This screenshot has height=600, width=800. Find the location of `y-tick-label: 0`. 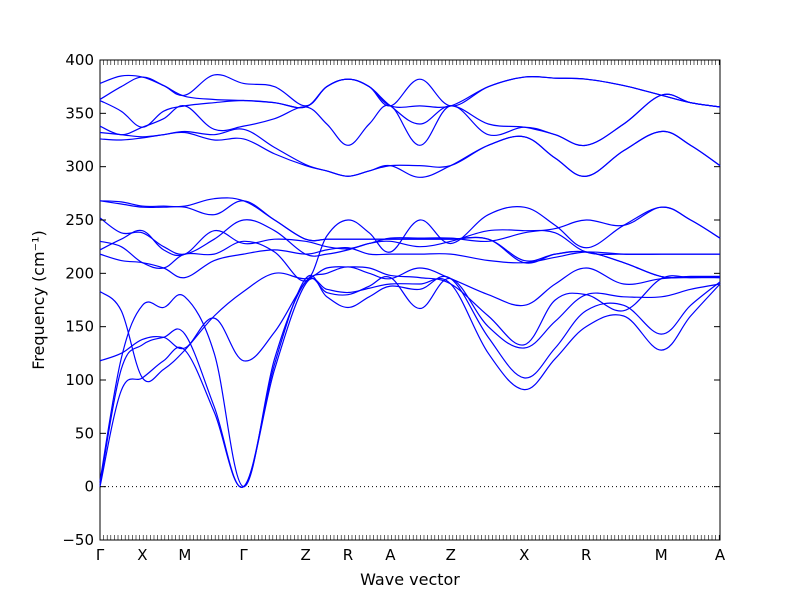

y-tick-label: 0 is located at coordinates (89, 487).